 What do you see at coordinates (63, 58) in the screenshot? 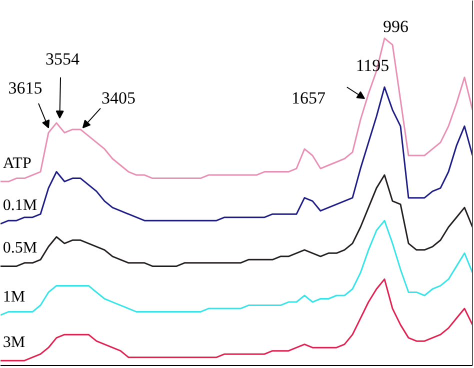
I see `annotation: 3554` at bounding box center [63, 58].